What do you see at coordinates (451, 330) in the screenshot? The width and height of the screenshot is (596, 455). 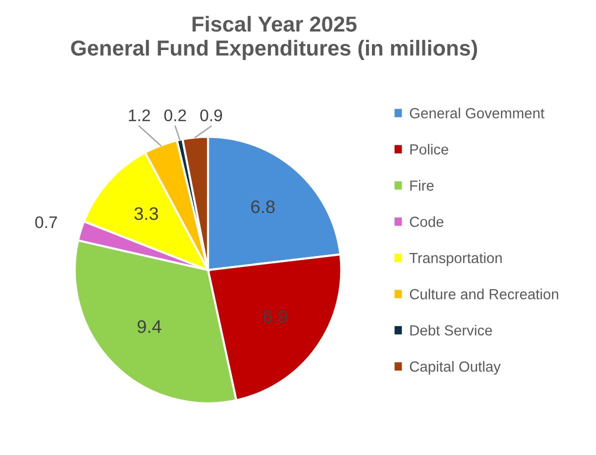 I see `legend-label: Debt Service` at bounding box center [451, 330].